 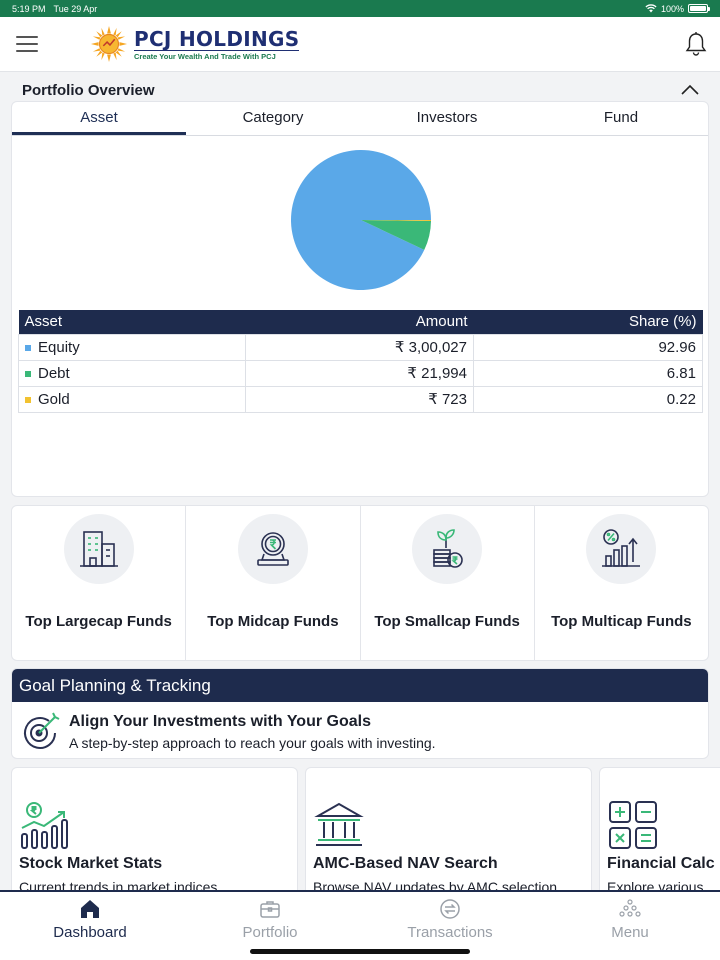 I want to click on notification-bell-icon, so click(x=696, y=44).